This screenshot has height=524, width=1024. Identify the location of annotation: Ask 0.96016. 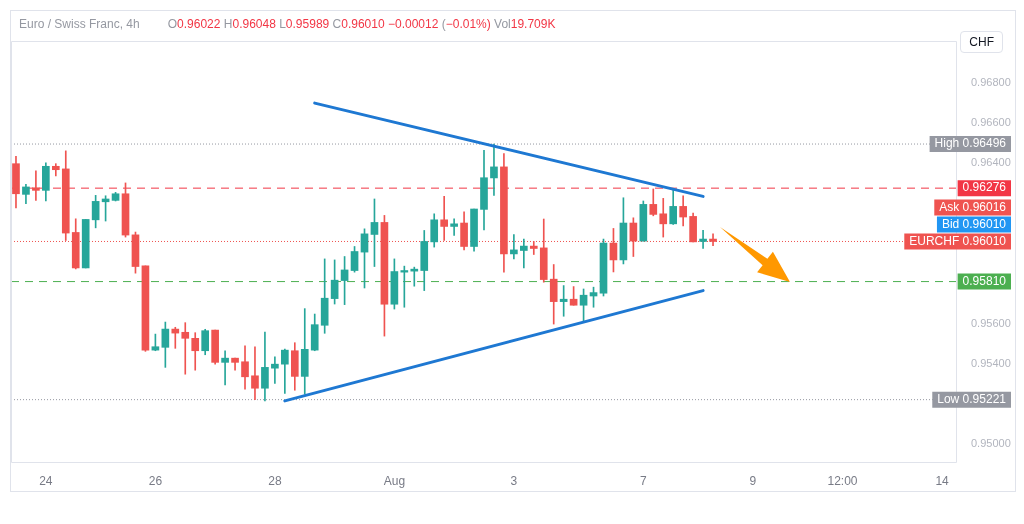
(973, 206).